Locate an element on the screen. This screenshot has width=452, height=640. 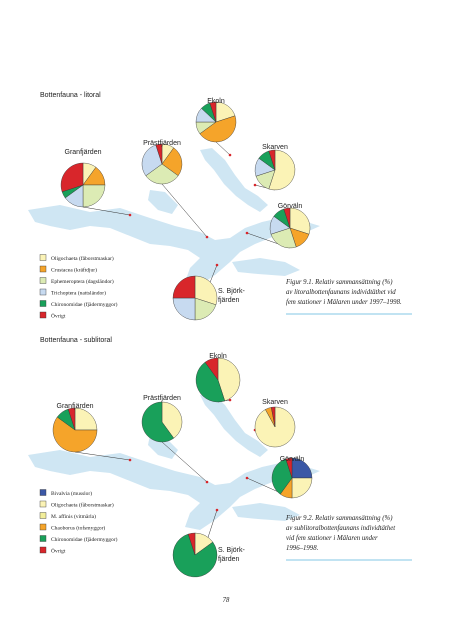
figure-caption: vid fem stationer i Mälaren under is located at coordinates (332, 538).